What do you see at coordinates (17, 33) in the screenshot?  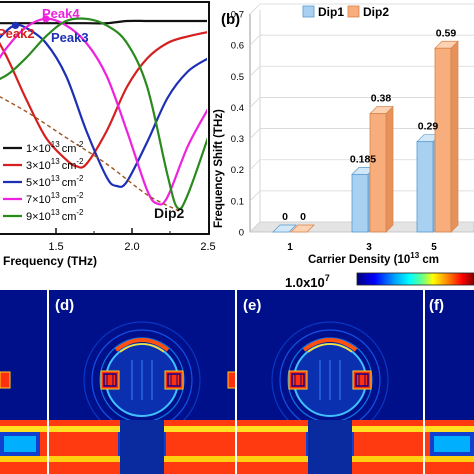 I see `peak2-label: Peak2` at bounding box center [17, 33].